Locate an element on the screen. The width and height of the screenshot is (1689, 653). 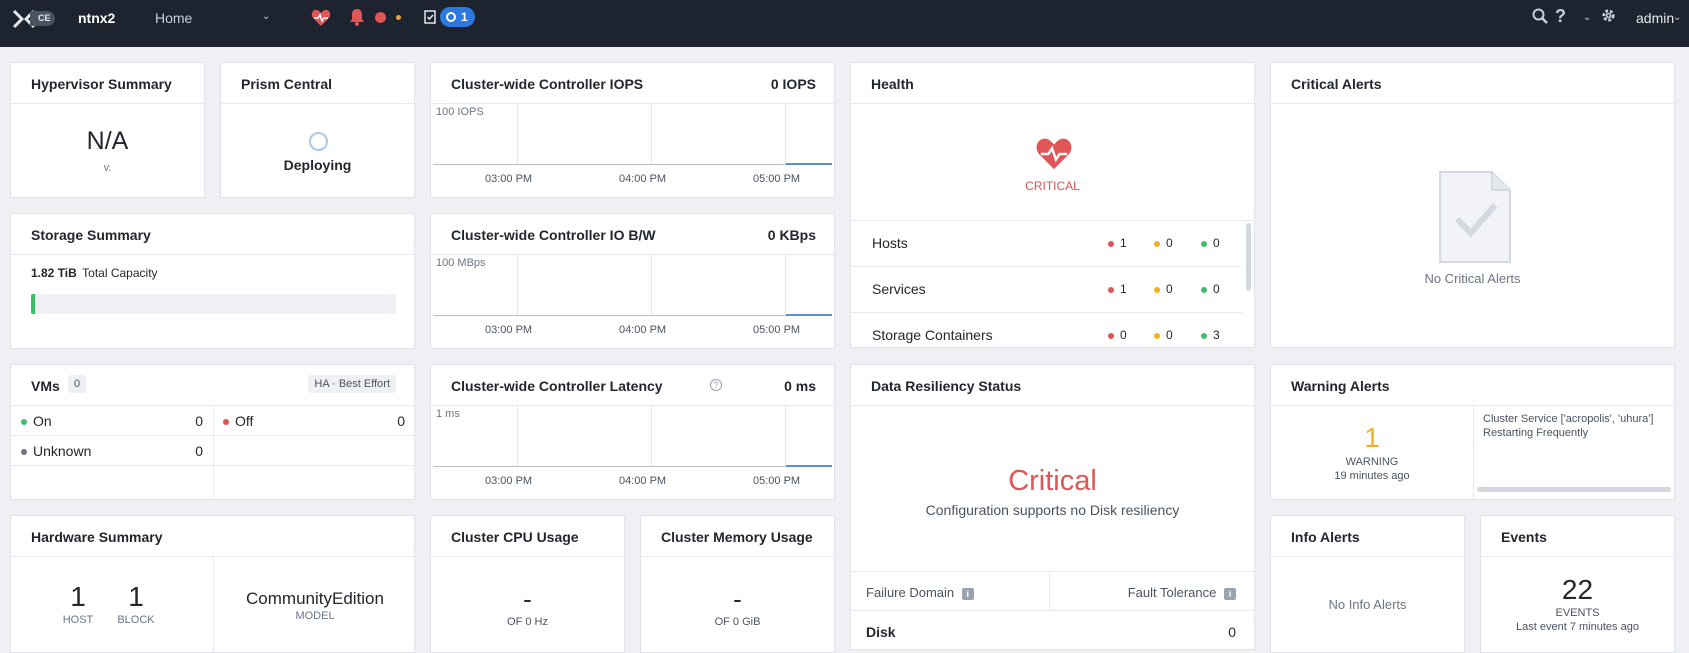
block-count: 1 is located at coordinates (136, 596).